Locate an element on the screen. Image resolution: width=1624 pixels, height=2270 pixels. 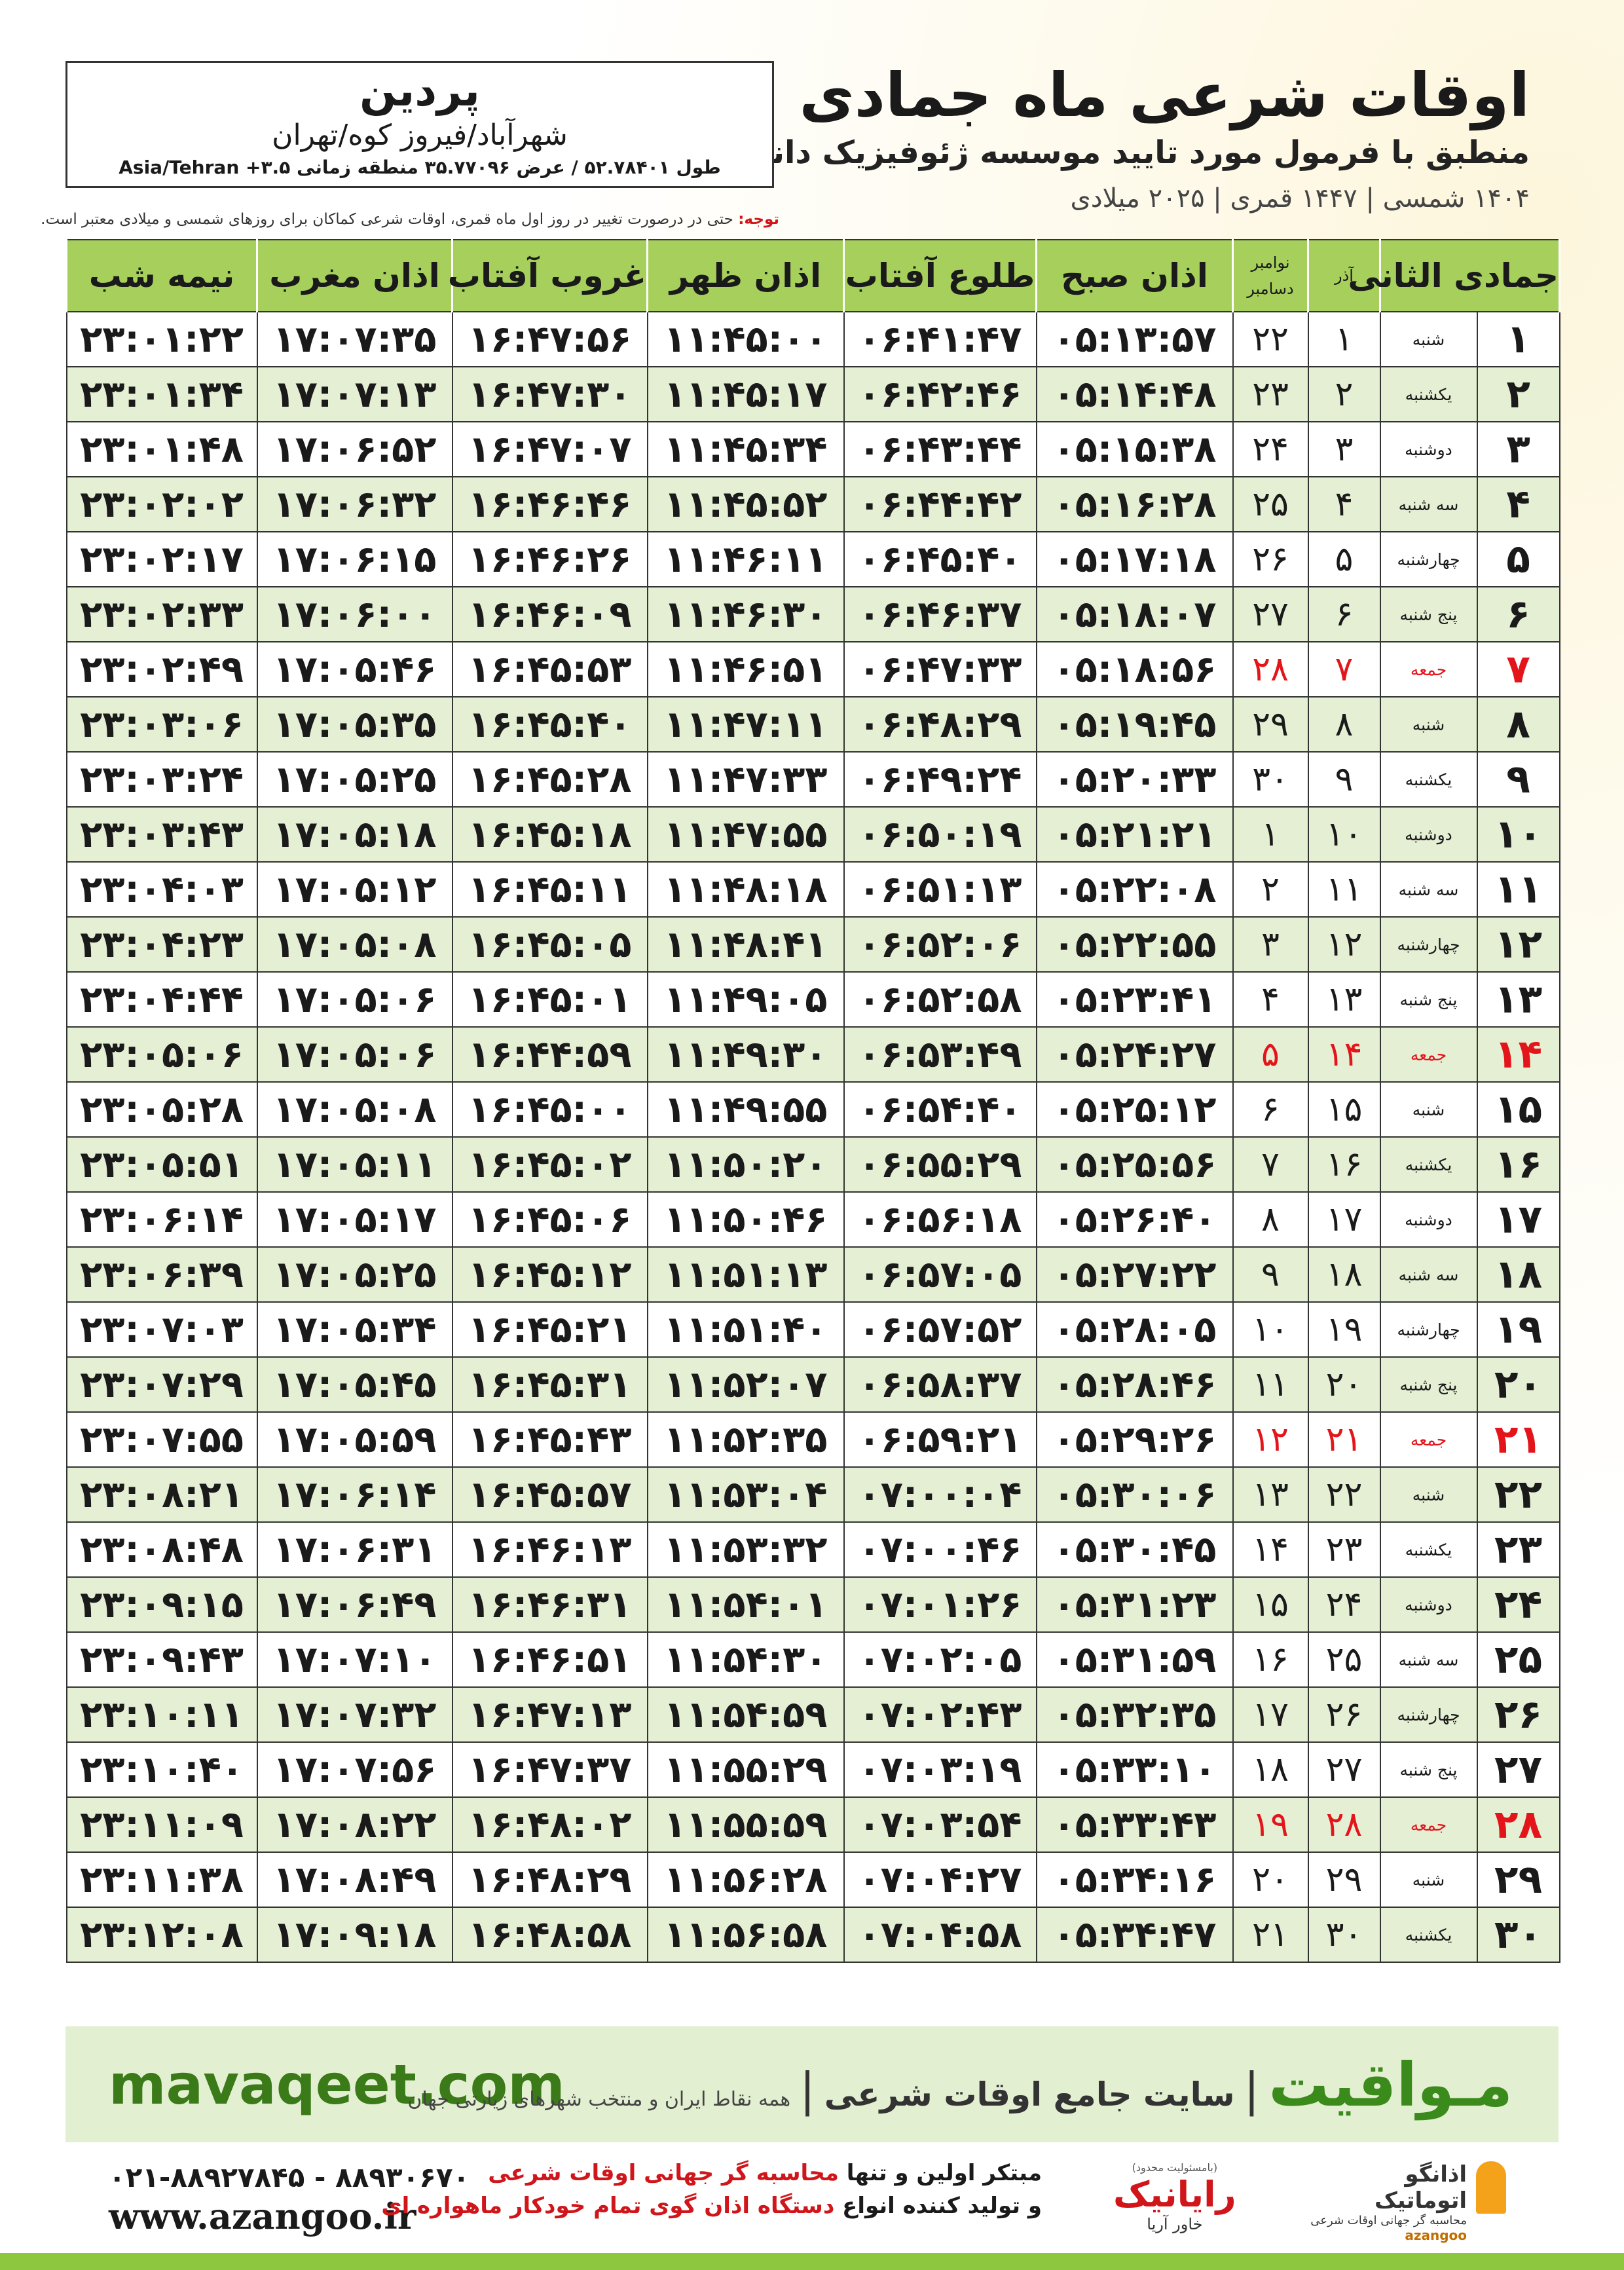
website: www.azangoo.ir is located at coordinates (262, 2216).